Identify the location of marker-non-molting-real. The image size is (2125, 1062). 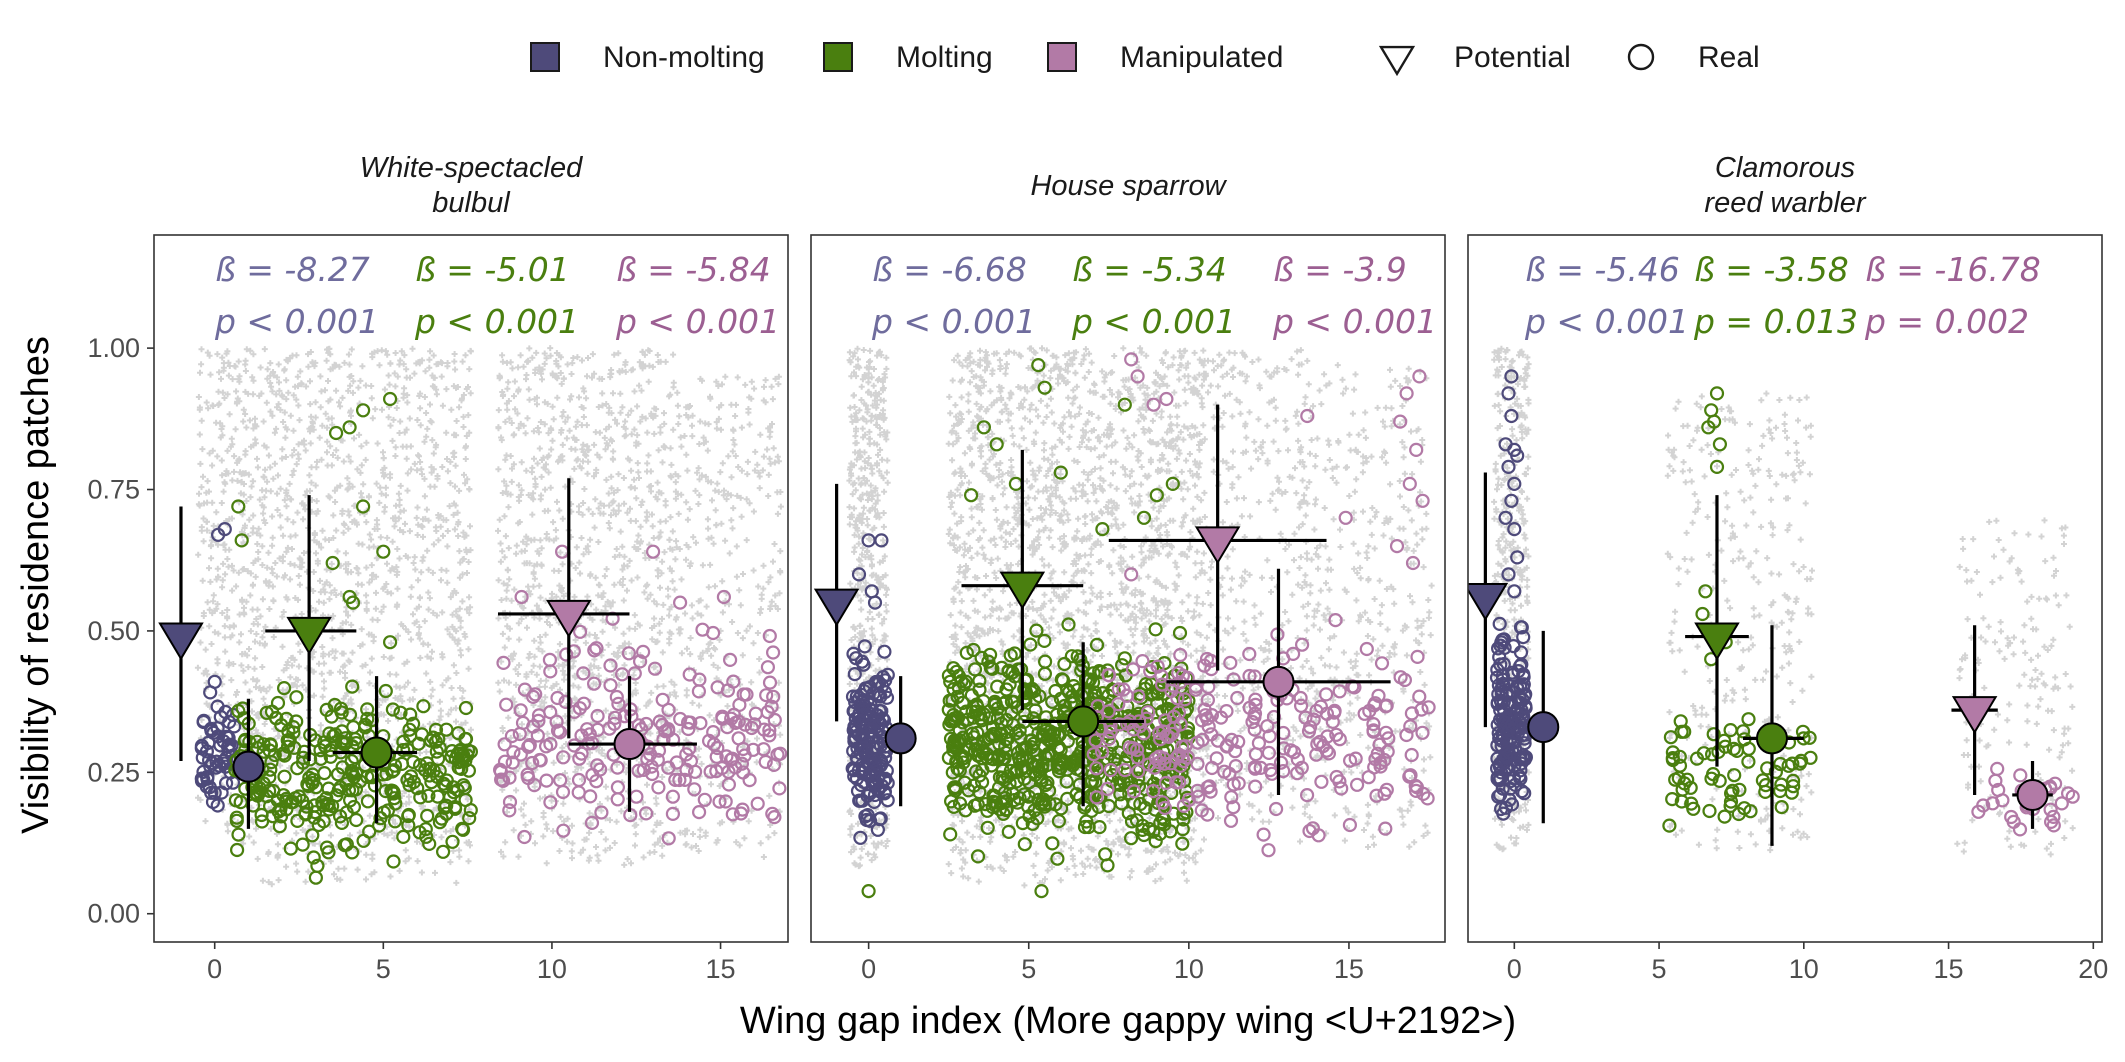
(1543, 727).